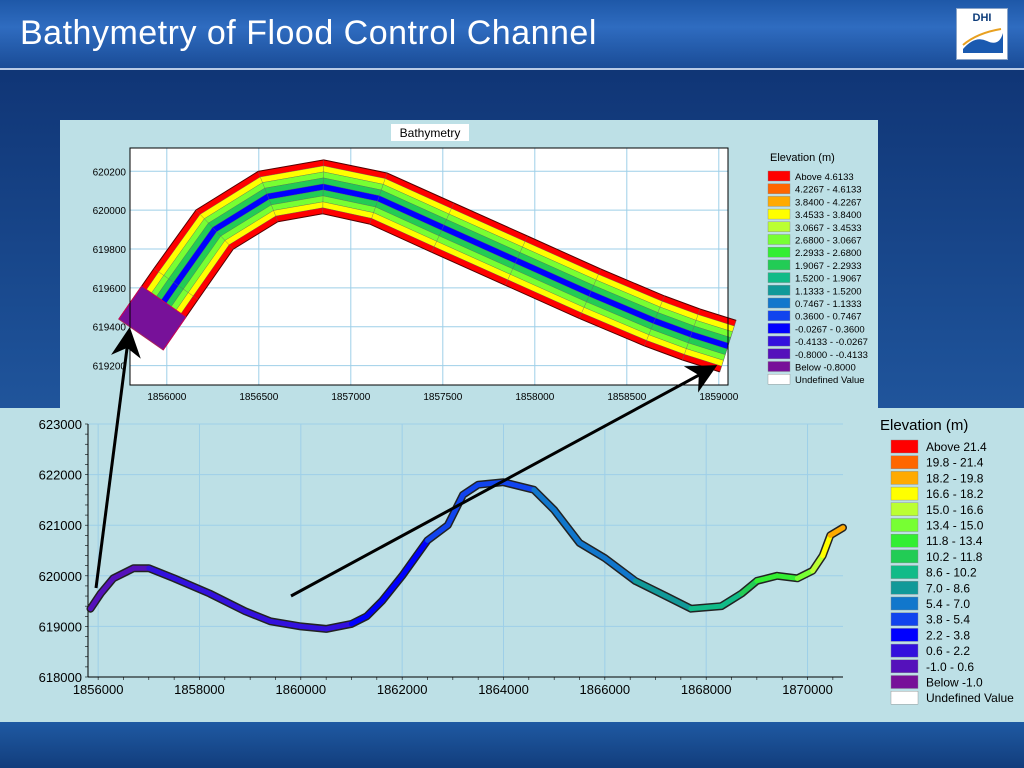  What do you see at coordinates (830, 380) in the screenshot?
I see `top-legend-label: Undefined Value` at bounding box center [830, 380].